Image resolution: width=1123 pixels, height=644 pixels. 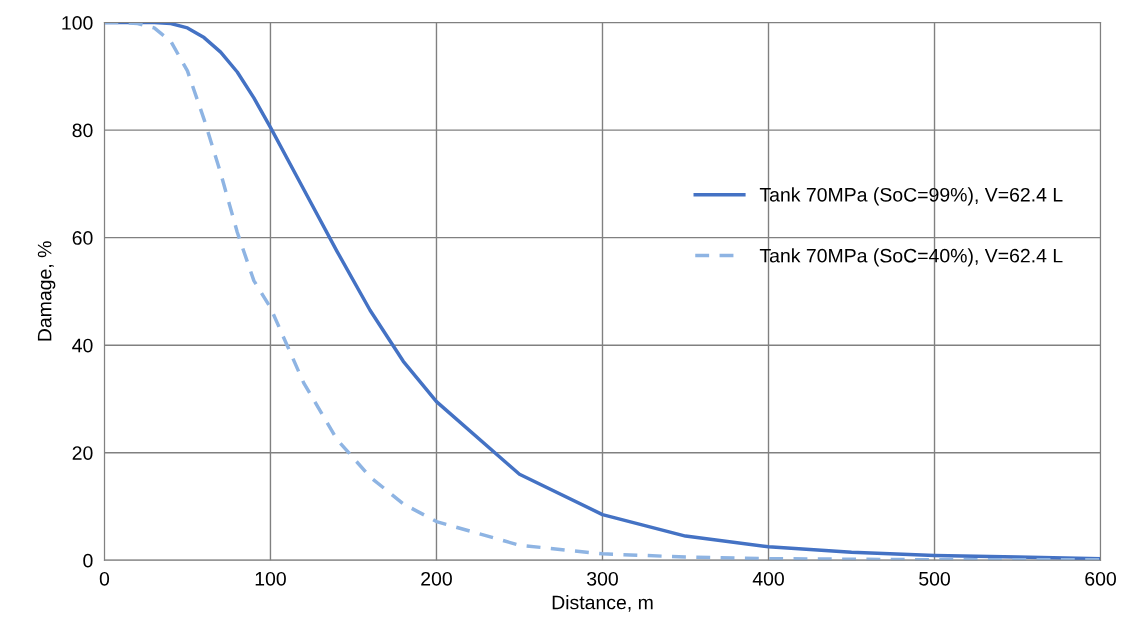 I want to click on y-tick-label: 20, so click(x=82, y=453).